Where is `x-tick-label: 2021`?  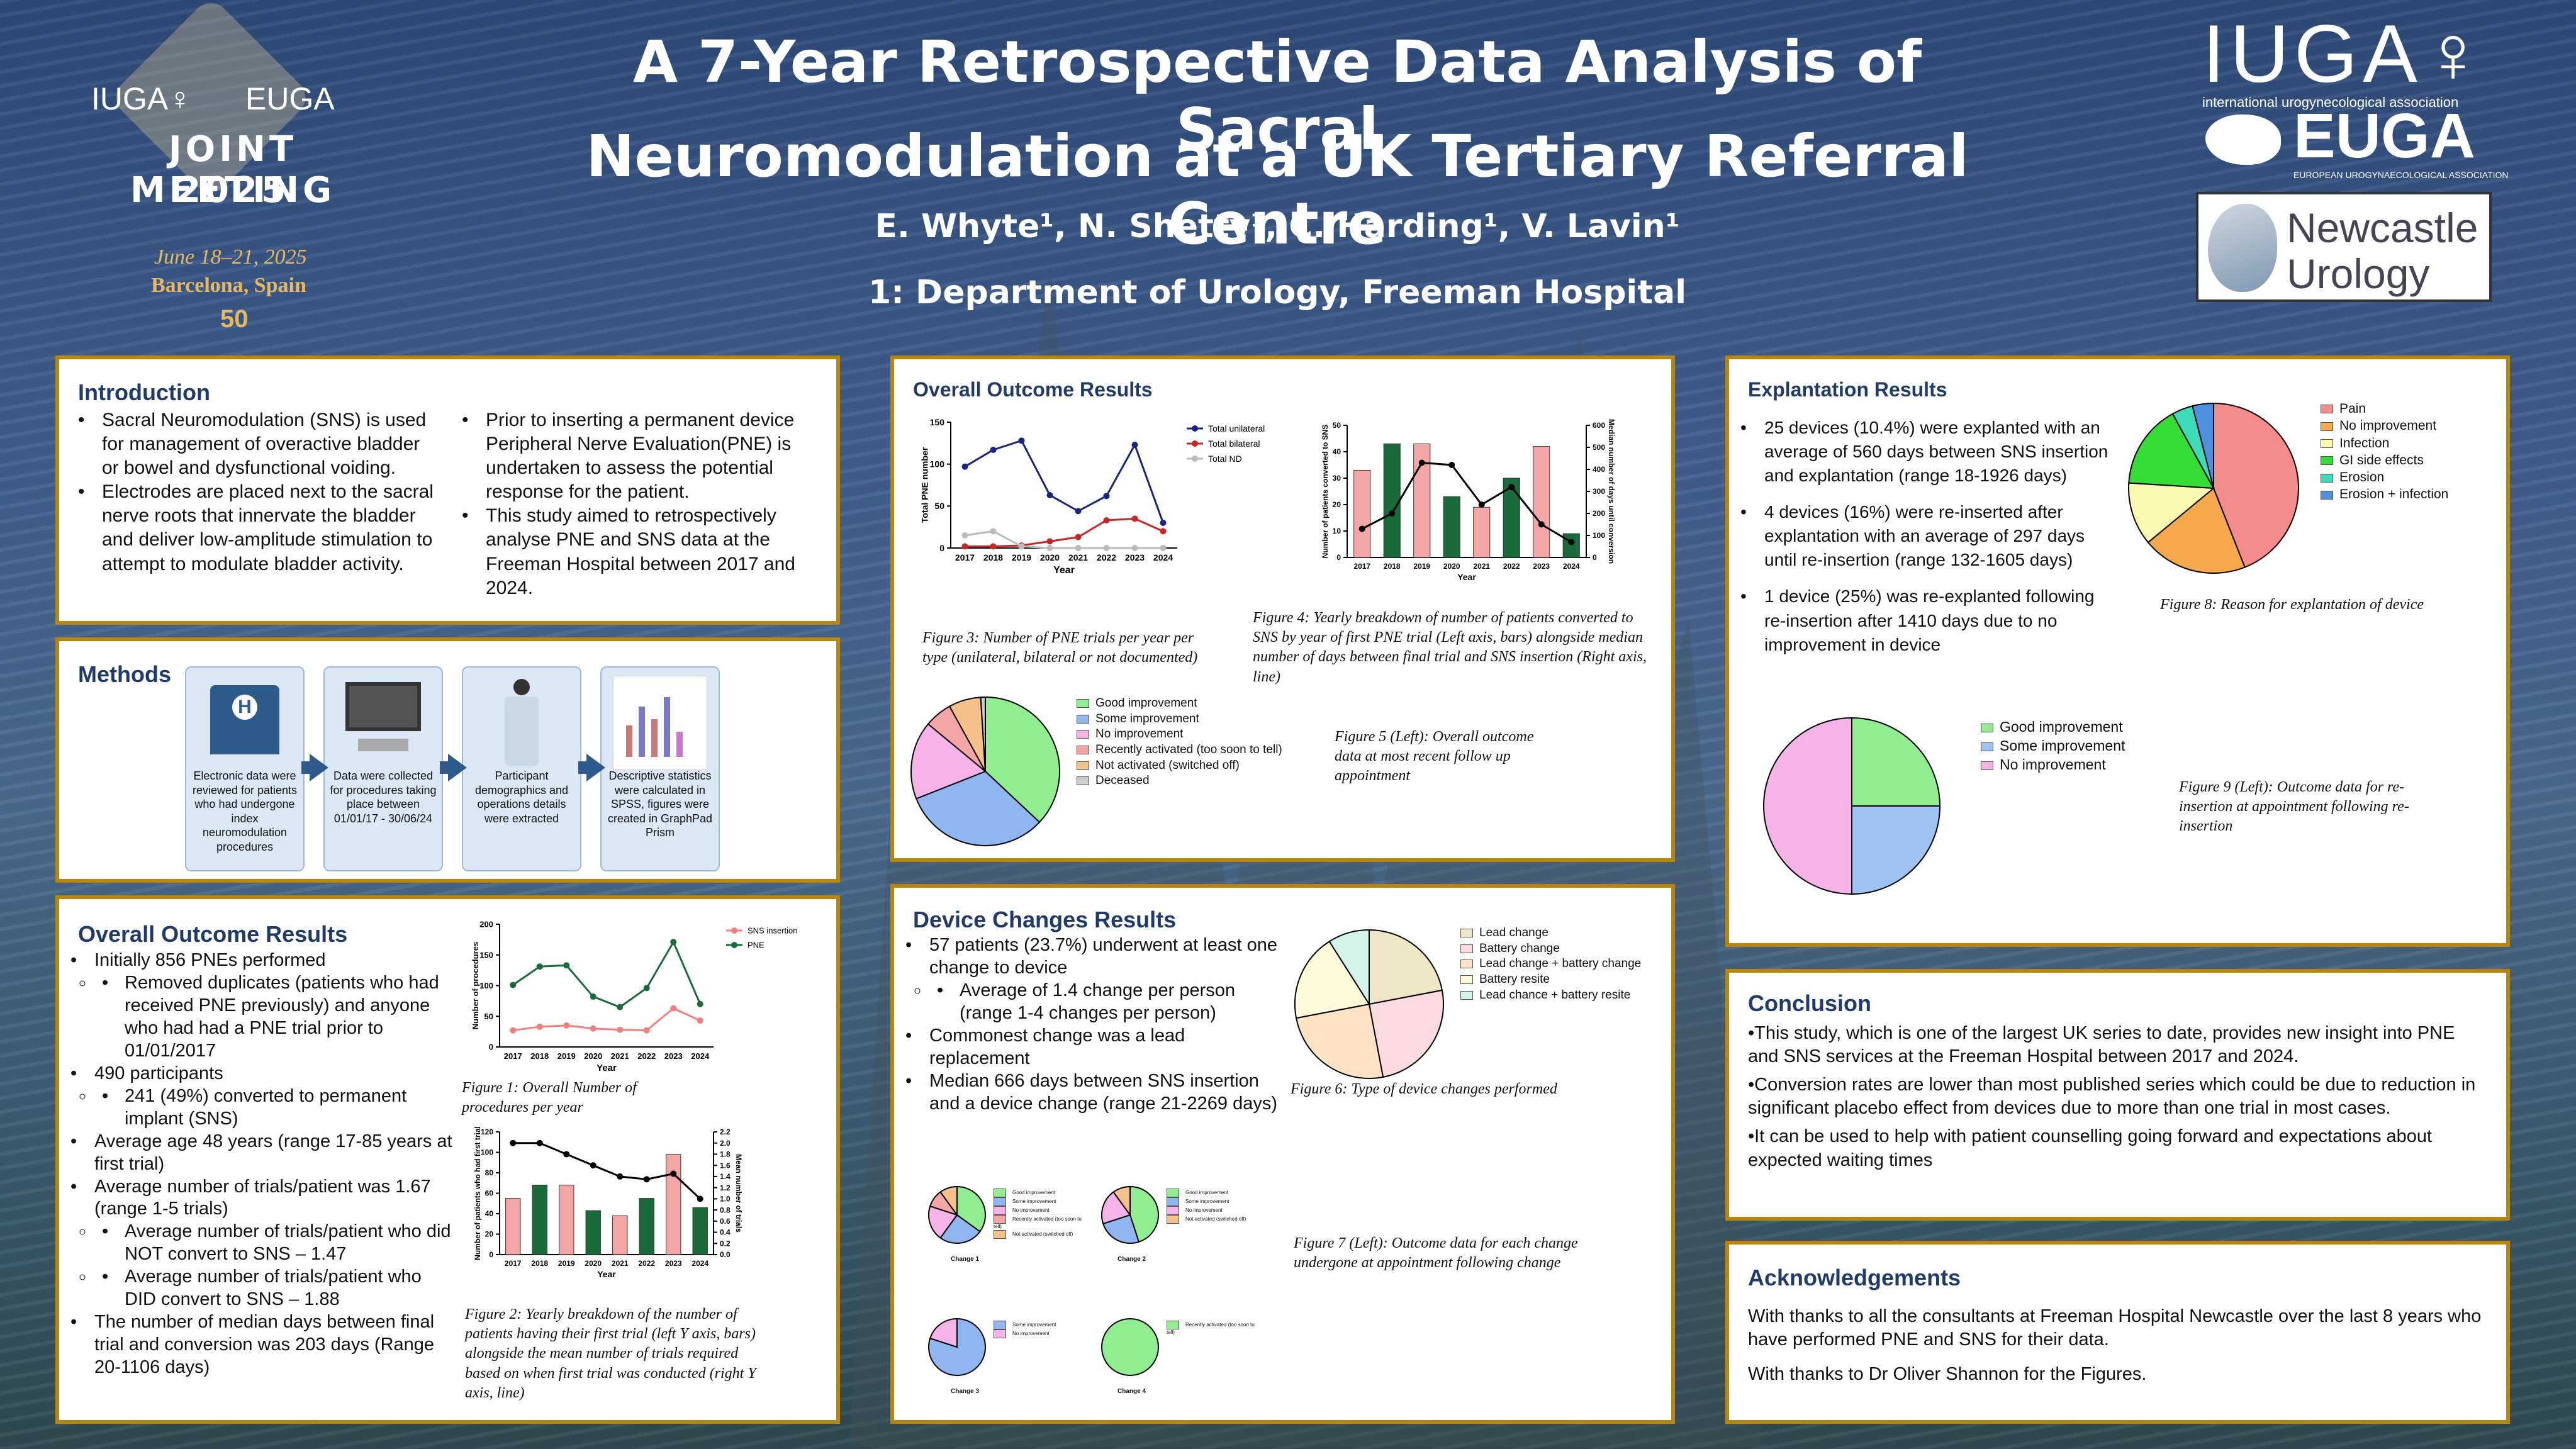
x-tick-label: 2021 is located at coordinates (1078, 557).